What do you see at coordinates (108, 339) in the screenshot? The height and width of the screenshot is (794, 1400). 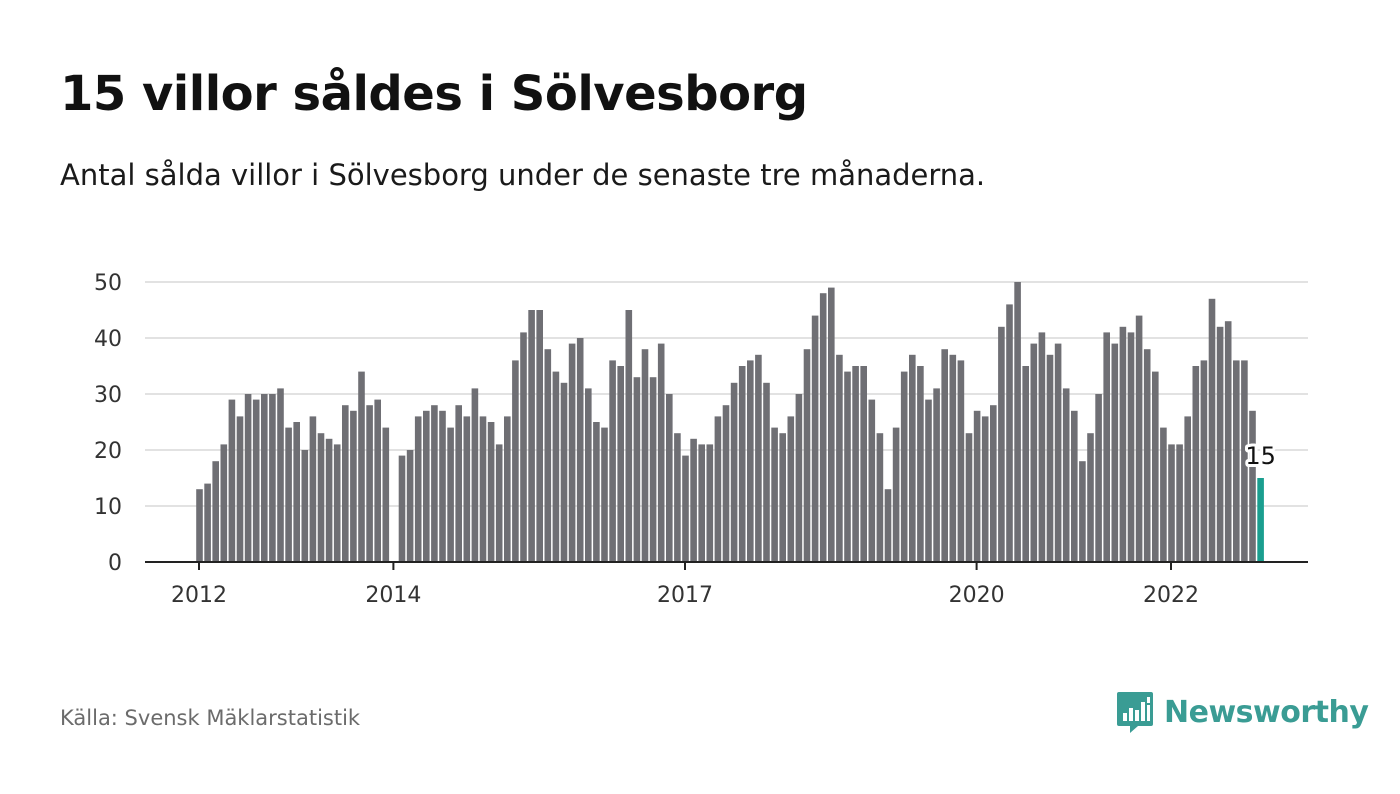 I see `y-tick-label: 40` at bounding box center [108, 339].